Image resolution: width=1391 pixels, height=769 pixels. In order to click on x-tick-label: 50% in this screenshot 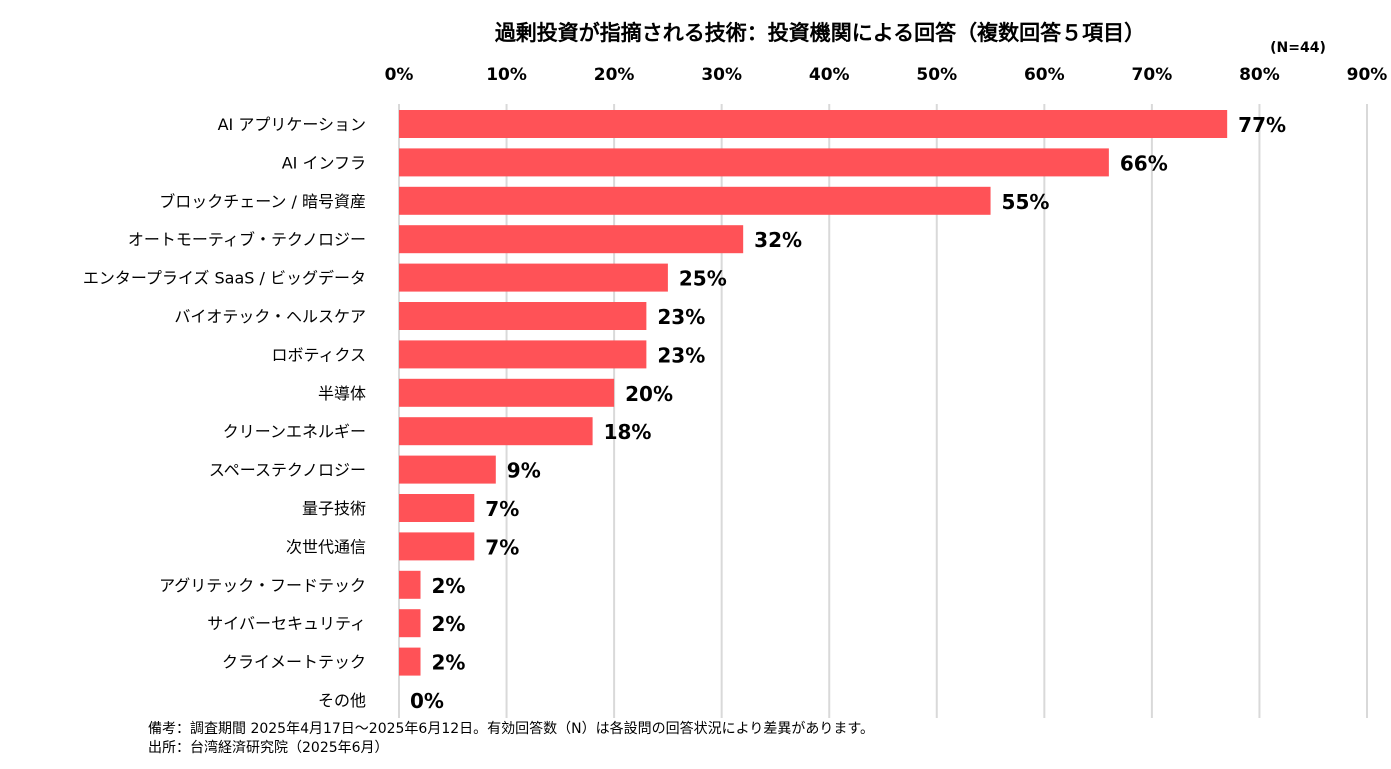, I will do `click(936, 75)`.